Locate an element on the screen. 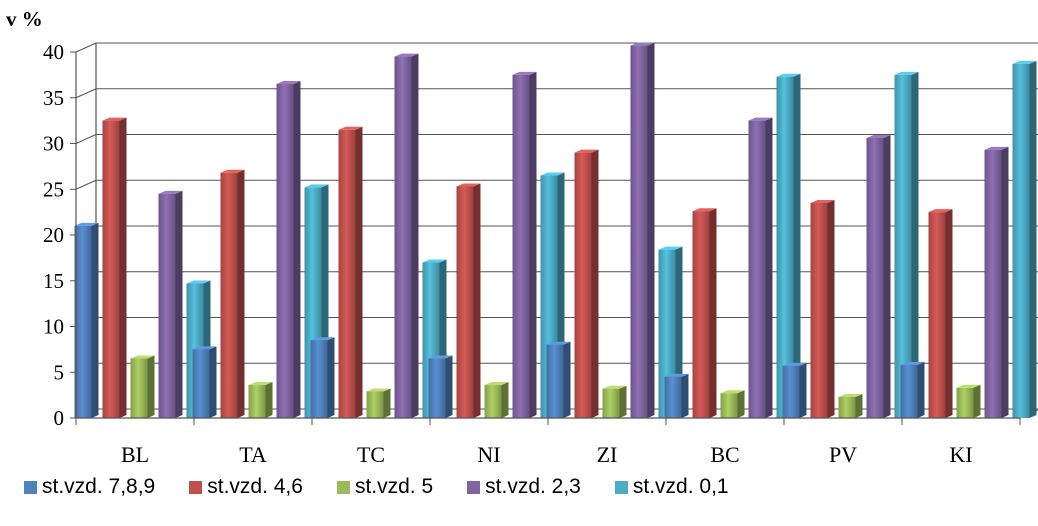 The width and height of the screenshot is (1038, 526). legend-item: st.vzd. 5 is located at coordinates (385, 487).